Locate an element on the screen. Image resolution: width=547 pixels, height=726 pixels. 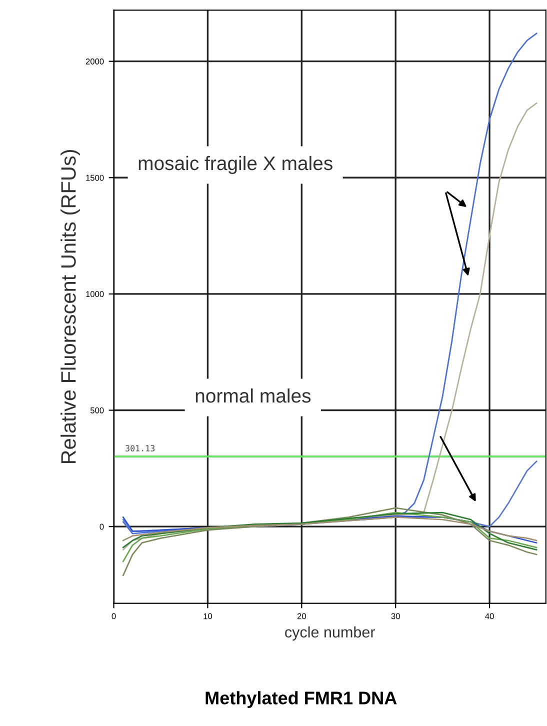
x-axis-title: cycle number is located at coordinates (330, 633).